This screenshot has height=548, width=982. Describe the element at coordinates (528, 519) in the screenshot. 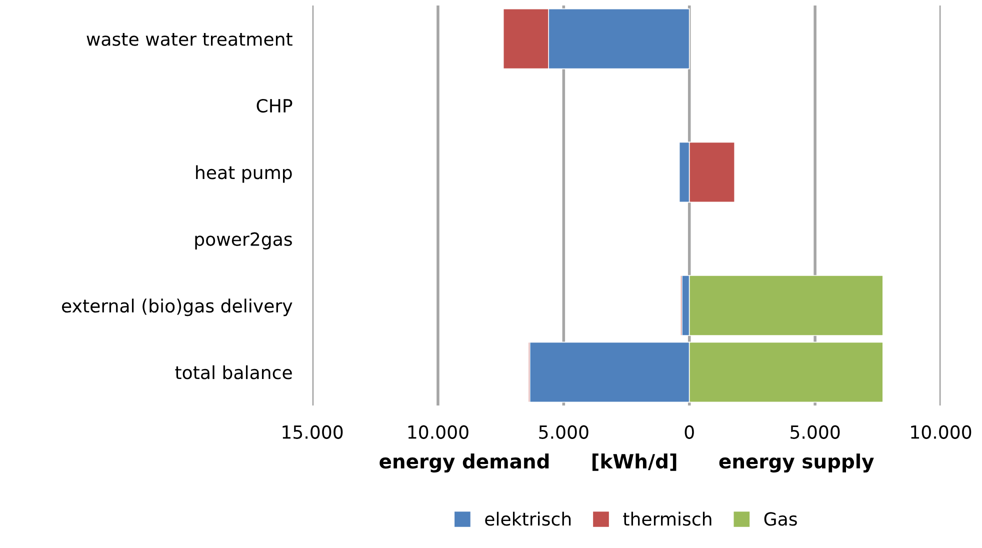

I see `legend-label: elektrisch` at that location.